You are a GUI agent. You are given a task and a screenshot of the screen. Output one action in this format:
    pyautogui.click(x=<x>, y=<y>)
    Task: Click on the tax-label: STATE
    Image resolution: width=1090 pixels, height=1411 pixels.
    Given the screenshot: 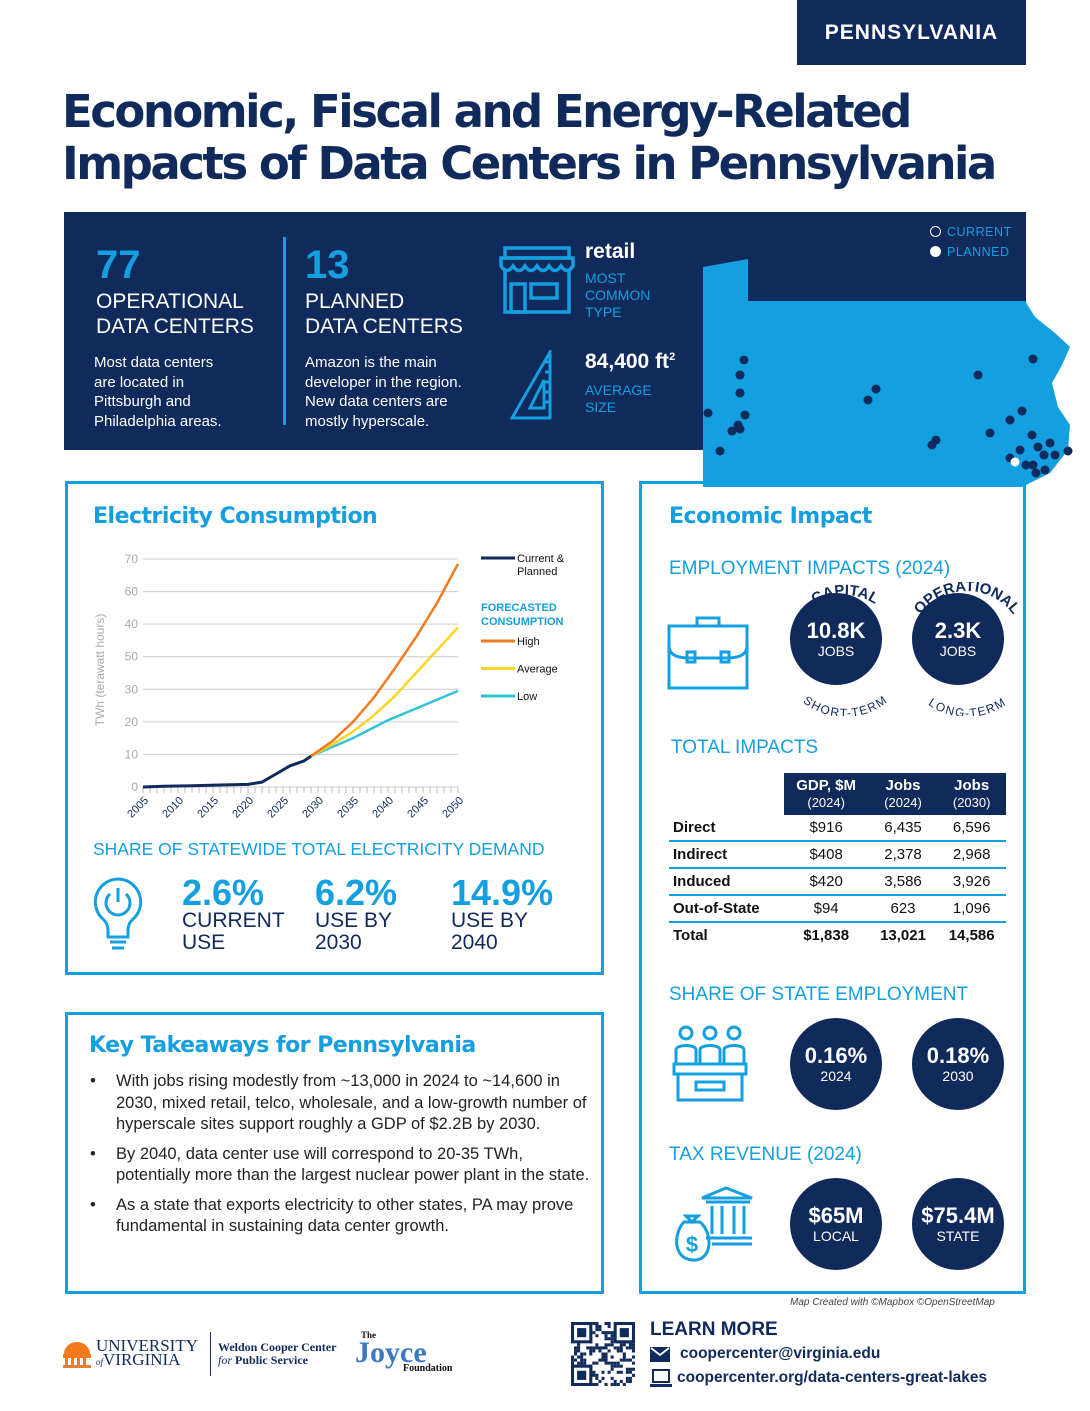 What is the action you would take?
    pyautogui.click(x=958, y=1236)
    